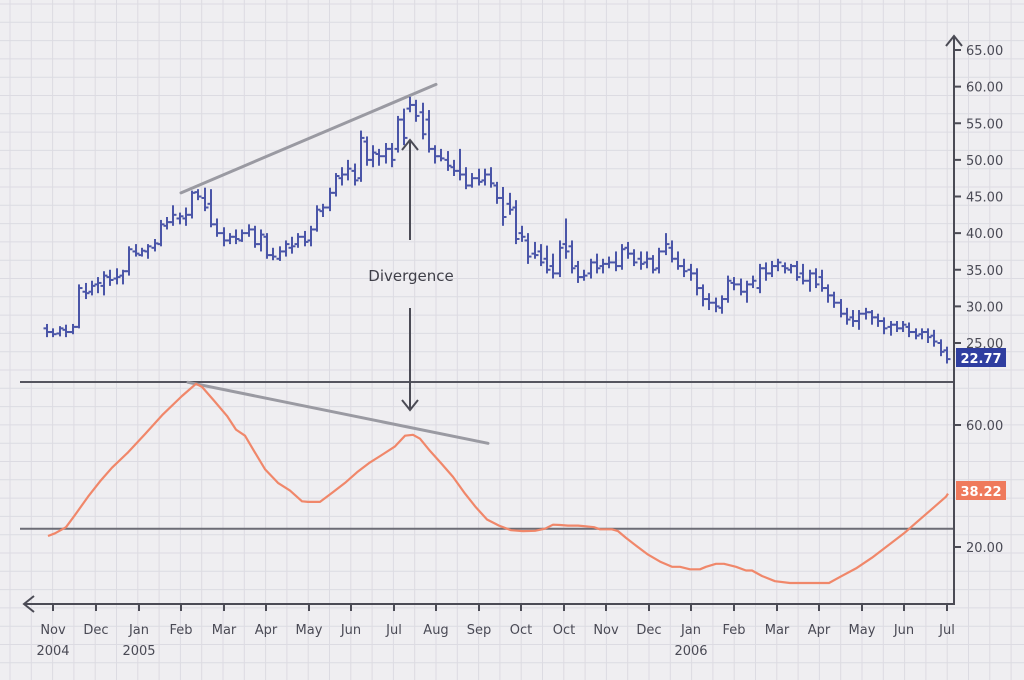  I want to click on price-last-value: 22.77, so click(980, 359).